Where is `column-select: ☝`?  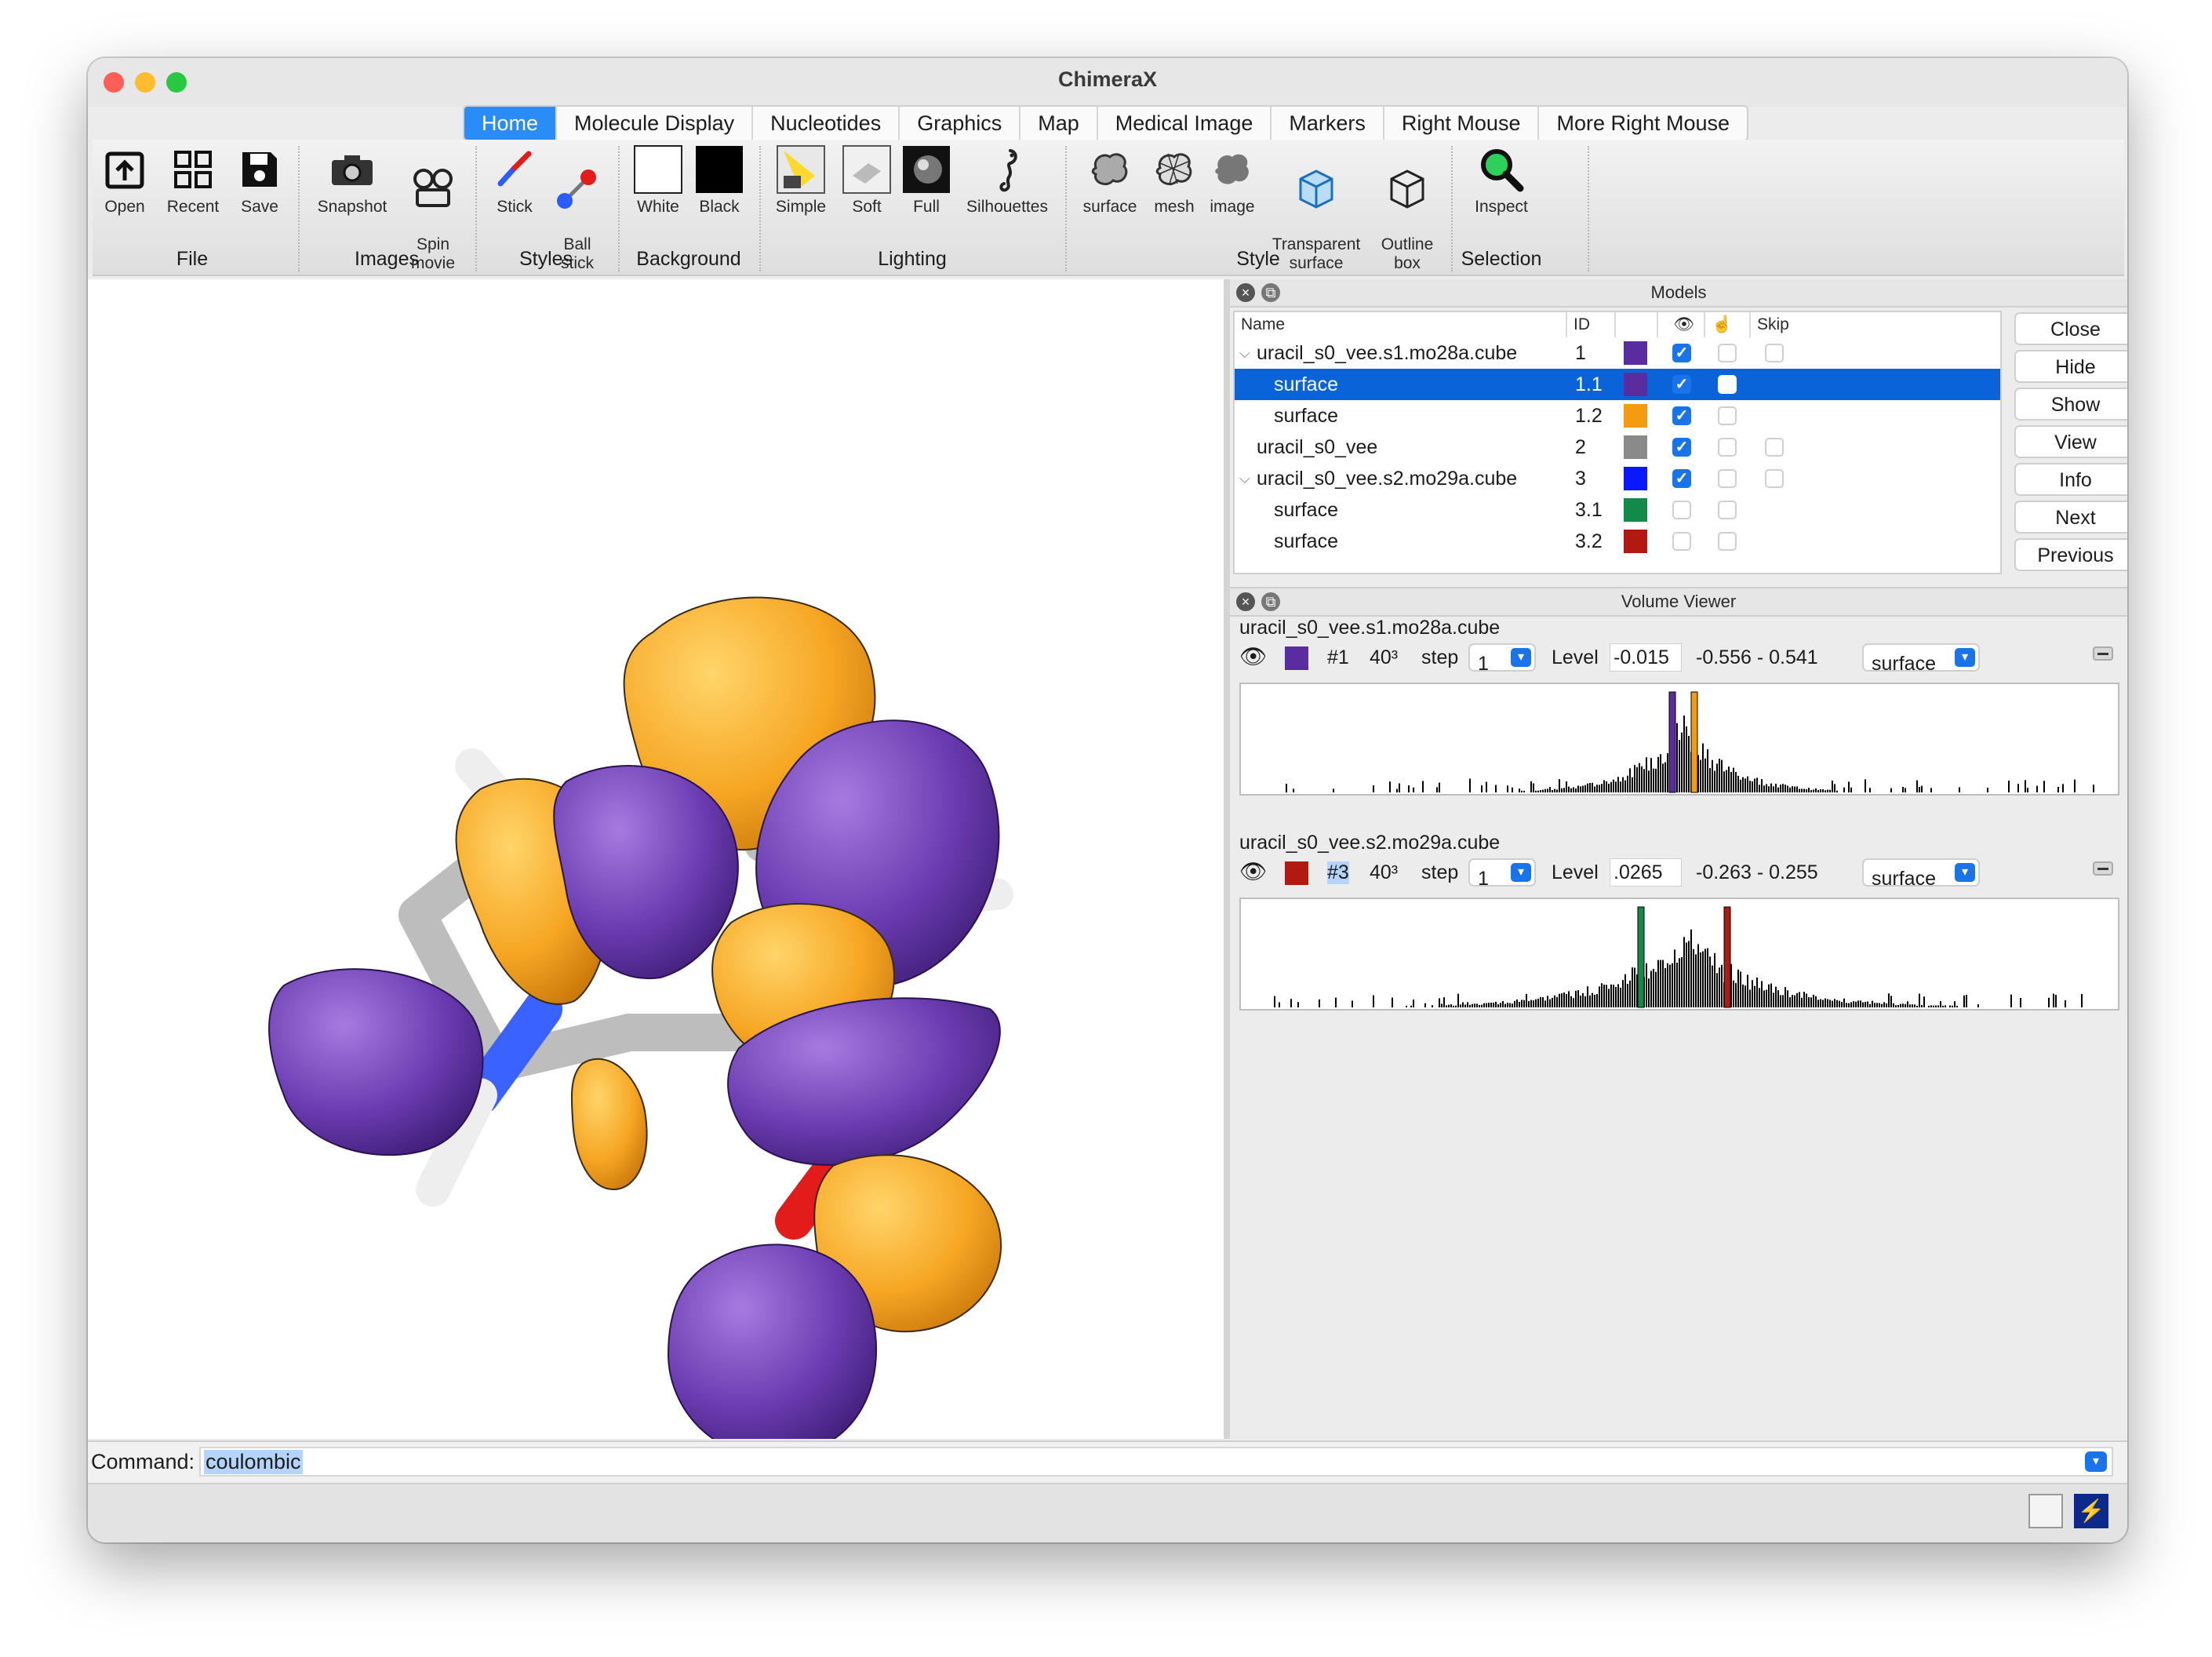
column-select: ☝ is located at coordinates (1728, 324).